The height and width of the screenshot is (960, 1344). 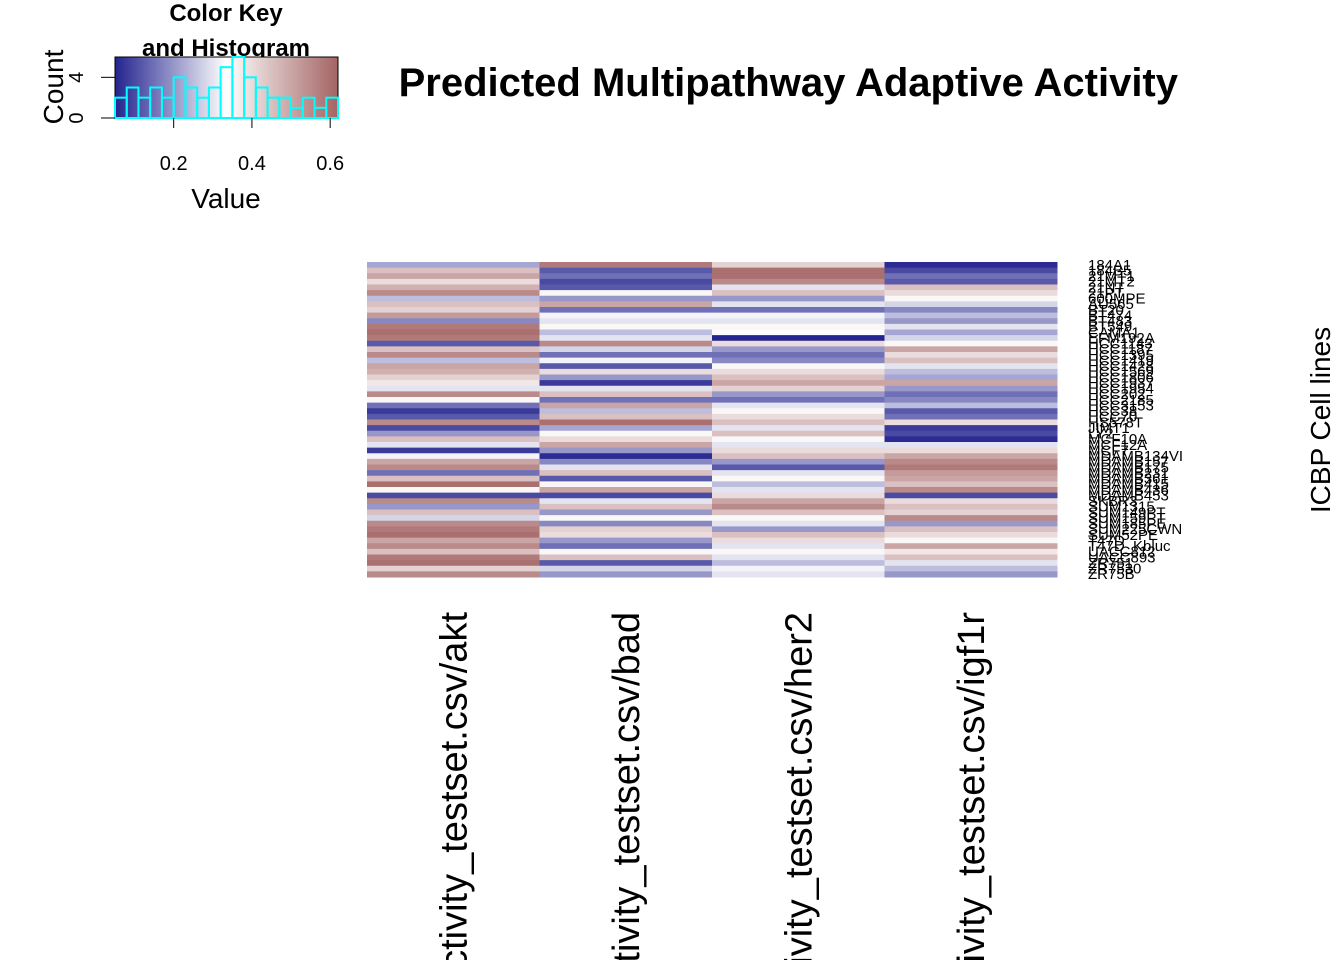 I want to click on column-label: pathway_activity_testset.csv/akt, so click(x=454, y=786).